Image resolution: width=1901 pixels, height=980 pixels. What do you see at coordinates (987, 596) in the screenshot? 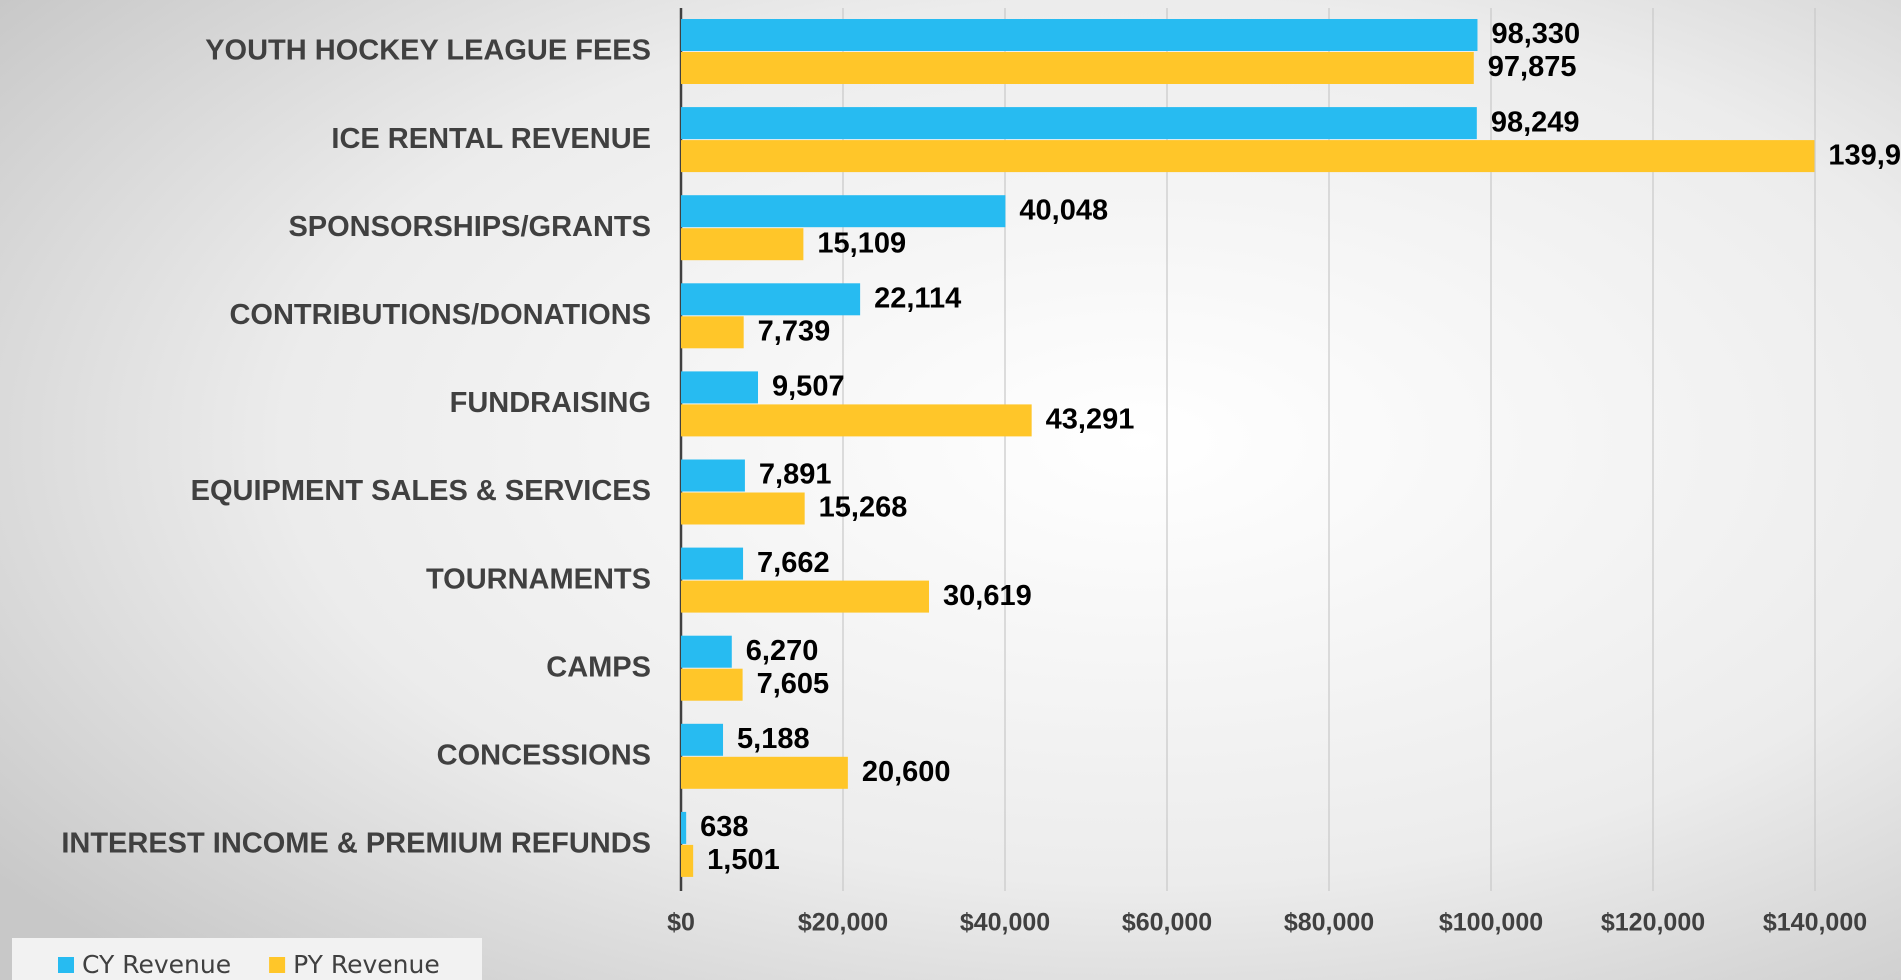
I see `data-label: 30,619` at bounding box center [987, 596].